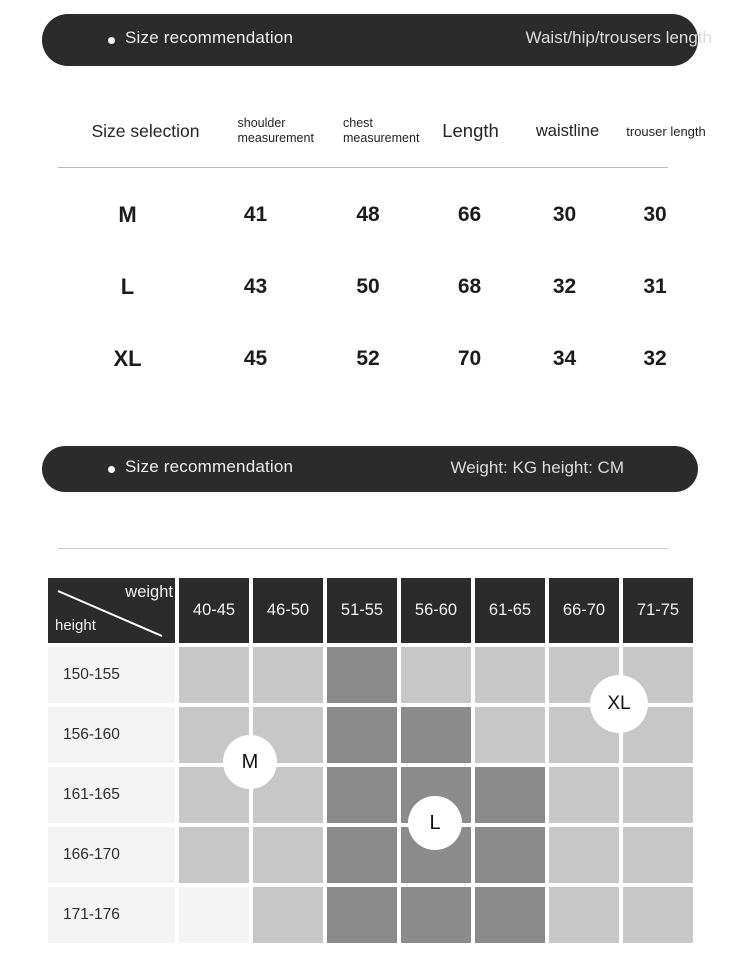  Describe the element at coordinates (584, 610) in the screenshot. I see `weight-column-header: 66-70` at that location.